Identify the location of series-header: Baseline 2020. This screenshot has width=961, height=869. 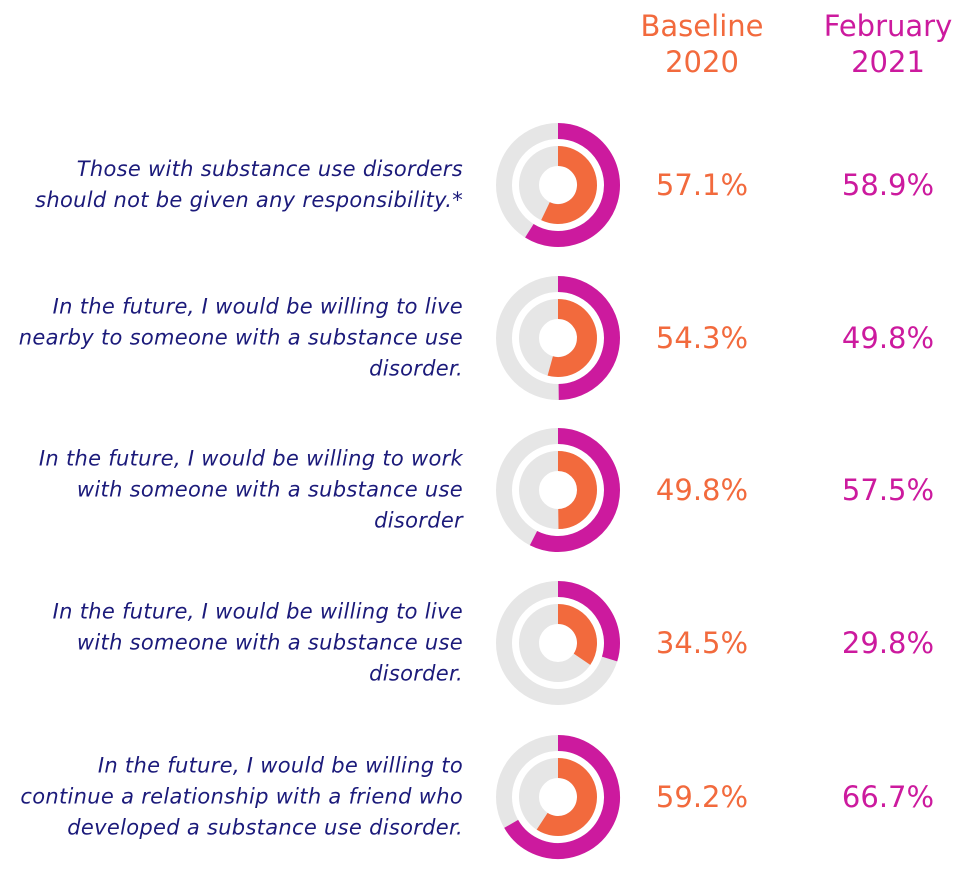
(702, 44).